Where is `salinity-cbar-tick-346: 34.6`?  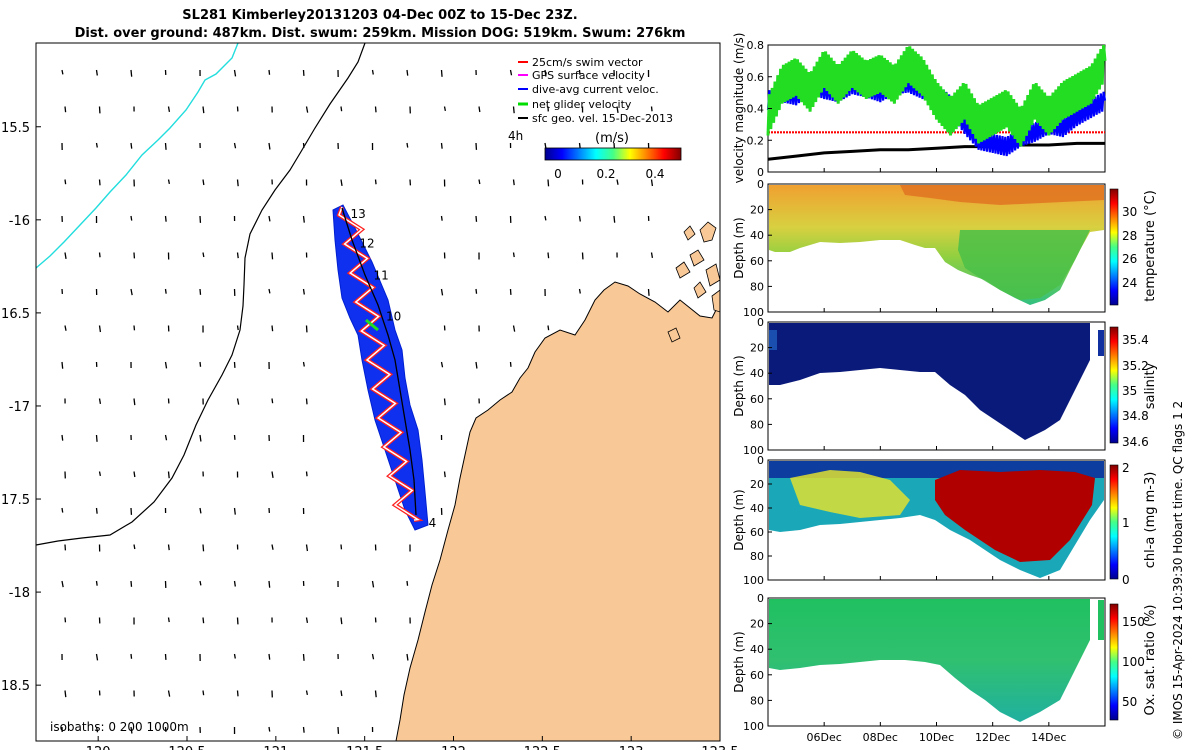 salinity-cbar-tick-346: 34.6 is located at coordinates (1135, 442).